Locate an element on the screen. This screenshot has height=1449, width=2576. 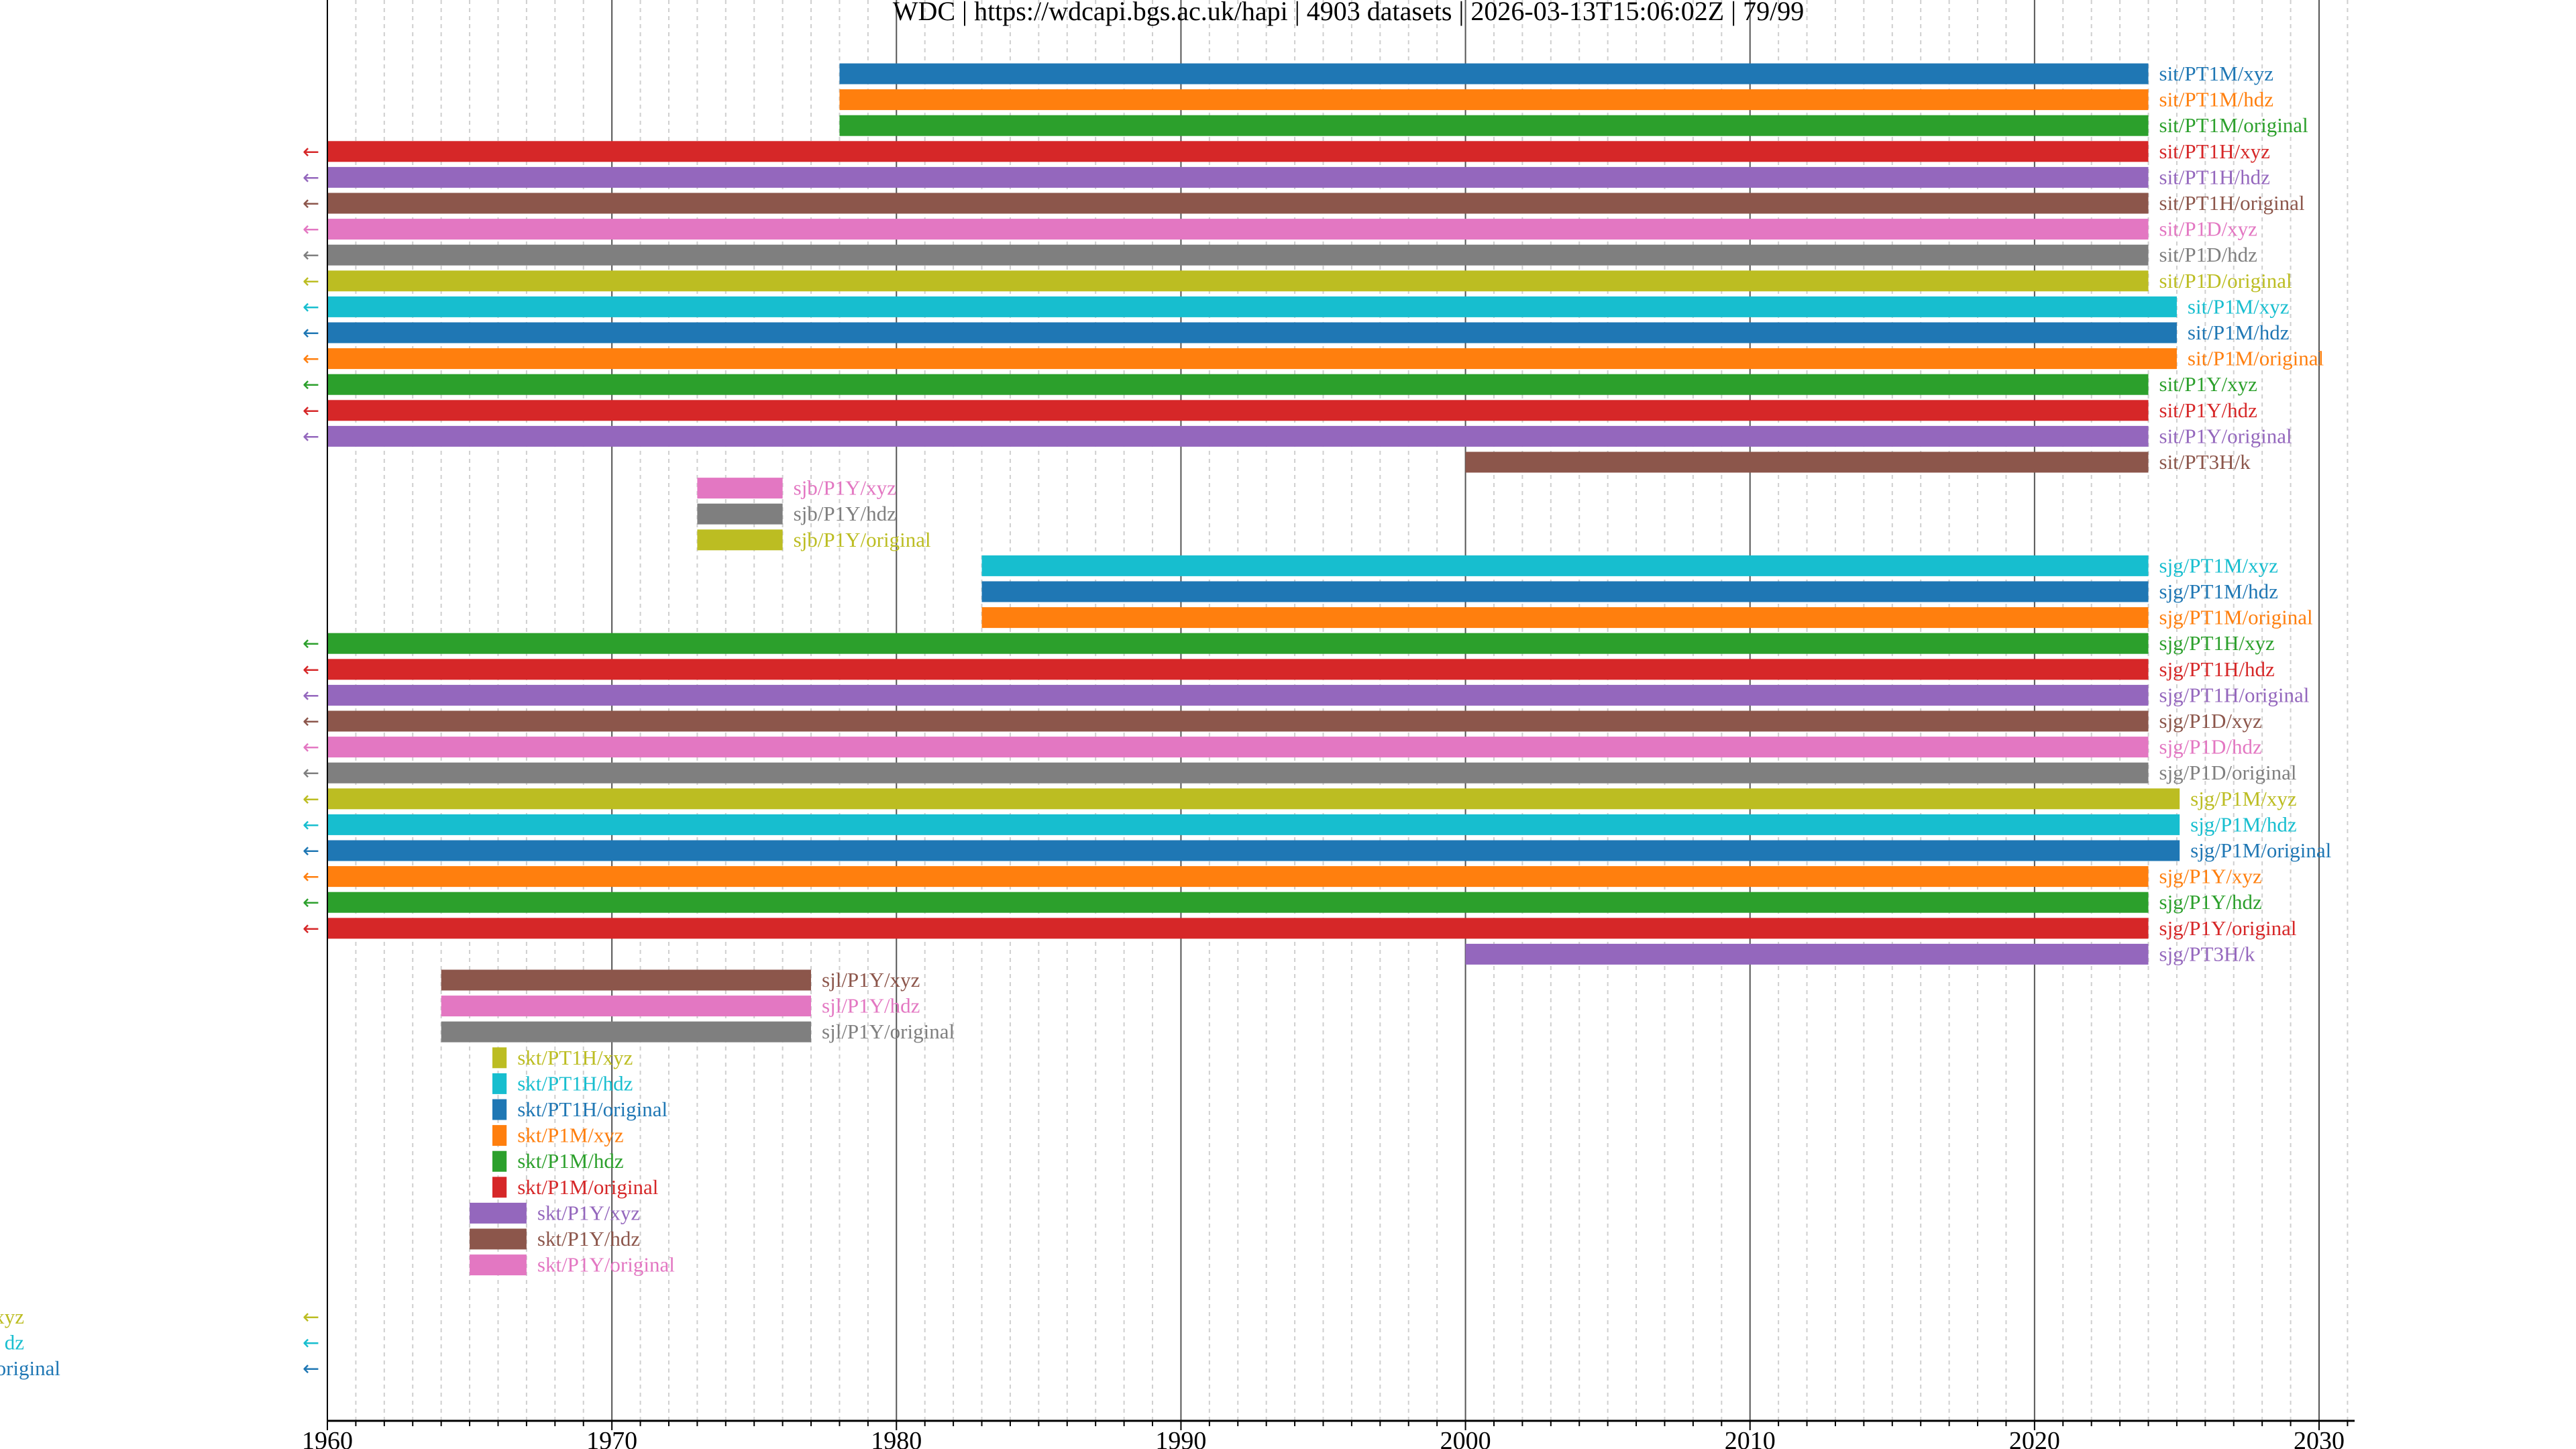
dataset-label: sit/P1D/hdz is located at coordinates (2208, 254).